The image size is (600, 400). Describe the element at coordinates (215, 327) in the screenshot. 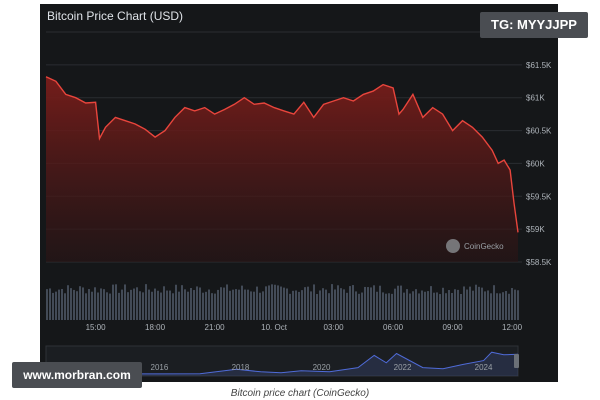

I see `x-tick-label: 21:00` at that location.